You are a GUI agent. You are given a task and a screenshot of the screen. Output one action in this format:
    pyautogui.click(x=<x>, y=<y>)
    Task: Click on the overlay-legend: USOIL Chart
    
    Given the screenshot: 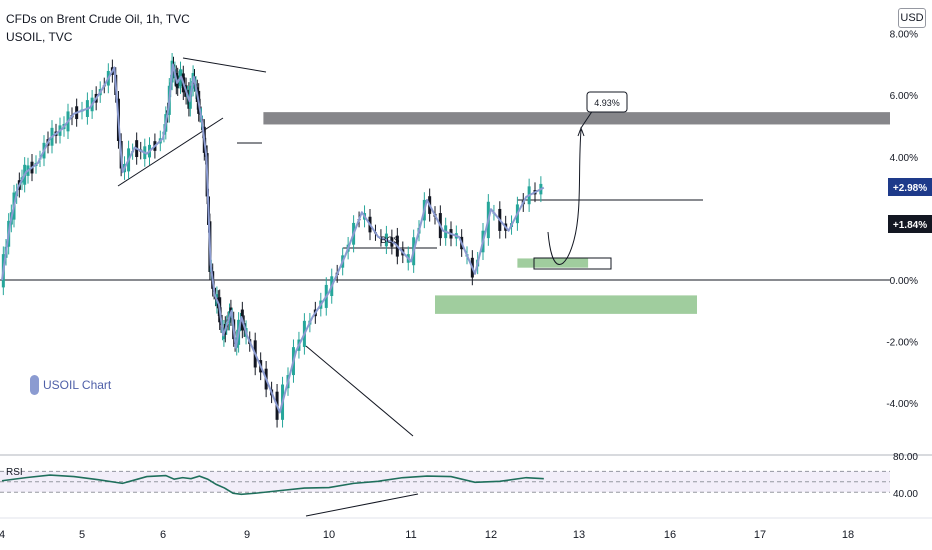 What is the action you would take?
    pyautogui.click(x=70, y=385)
    